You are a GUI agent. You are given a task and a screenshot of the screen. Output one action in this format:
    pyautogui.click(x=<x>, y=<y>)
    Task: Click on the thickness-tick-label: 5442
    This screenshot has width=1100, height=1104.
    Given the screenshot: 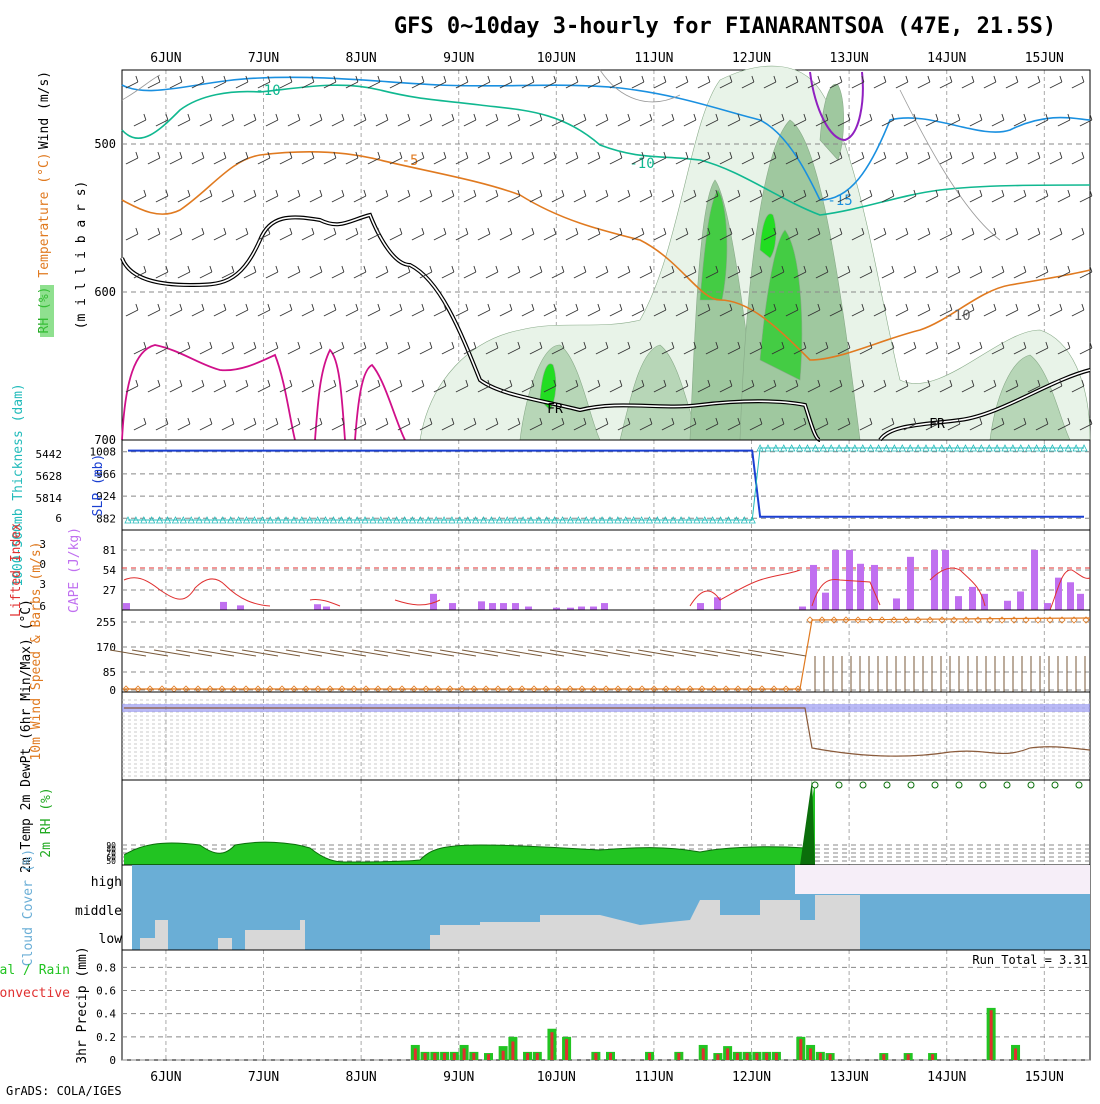 What is the action you would take?
    pyautogui.click(x=49, y=454)
    